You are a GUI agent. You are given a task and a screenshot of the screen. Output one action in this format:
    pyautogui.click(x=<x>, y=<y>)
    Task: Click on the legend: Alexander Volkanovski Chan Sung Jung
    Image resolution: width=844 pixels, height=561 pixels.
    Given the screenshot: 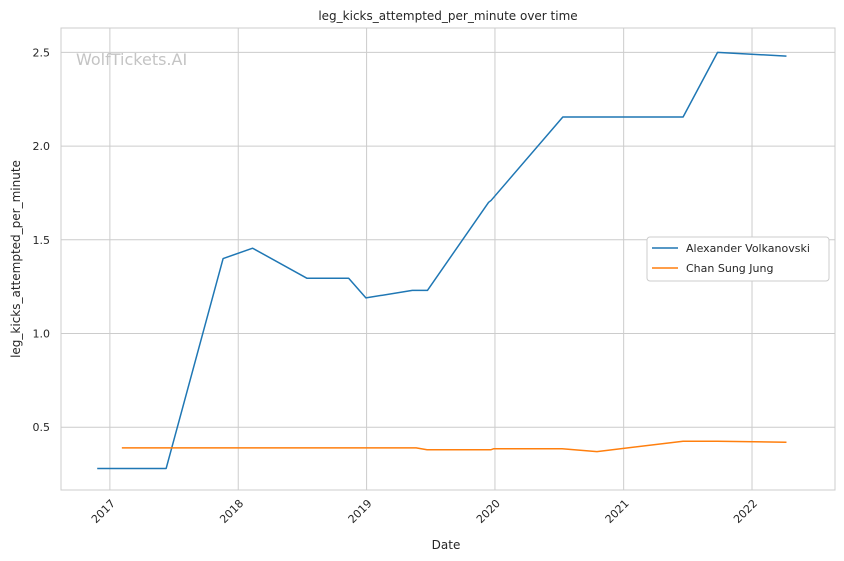 What is the action you would take?
    pyautogui.click(x=738, y=259)
    